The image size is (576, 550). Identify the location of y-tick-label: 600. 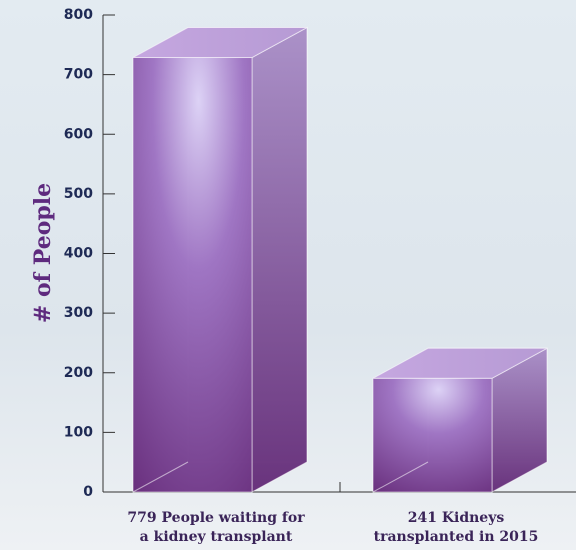
(78, 134).